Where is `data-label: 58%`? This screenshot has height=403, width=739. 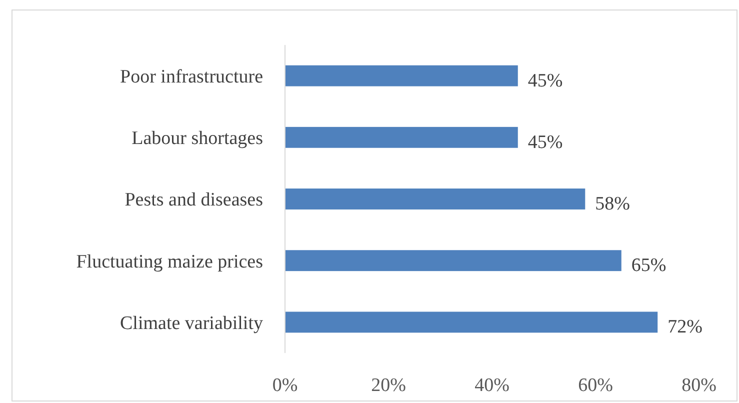 data-label: 58% is located at coordinates (612, 203).